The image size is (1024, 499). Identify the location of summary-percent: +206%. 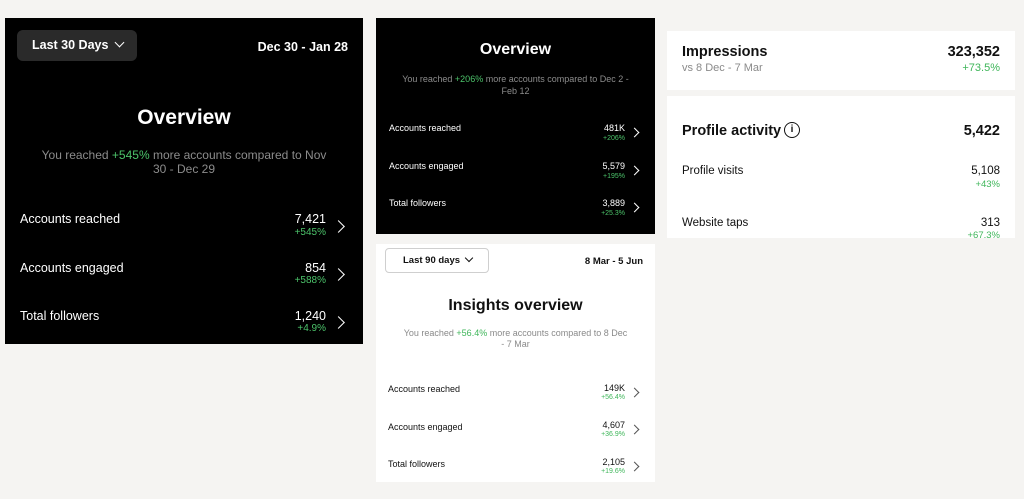
(469, 79).